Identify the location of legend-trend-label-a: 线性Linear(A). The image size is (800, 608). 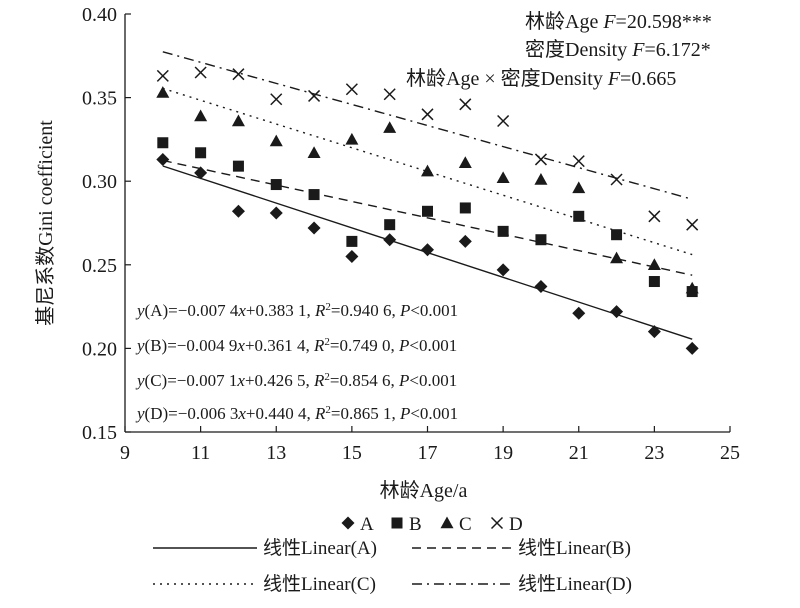
(320, 548).